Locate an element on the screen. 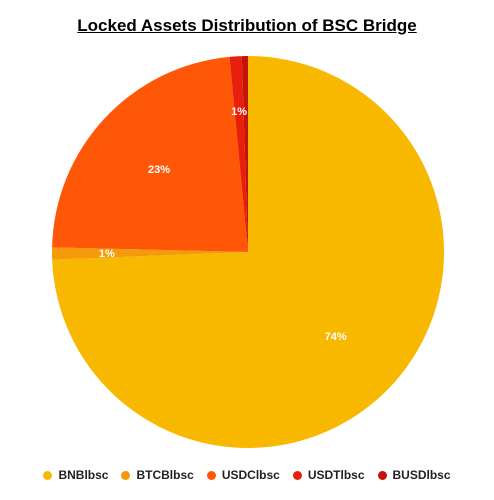 Image resolution: width=494 pixels, height=500 pixels. legend-label: BTCBlbsc is located at coordinates (165, 475).